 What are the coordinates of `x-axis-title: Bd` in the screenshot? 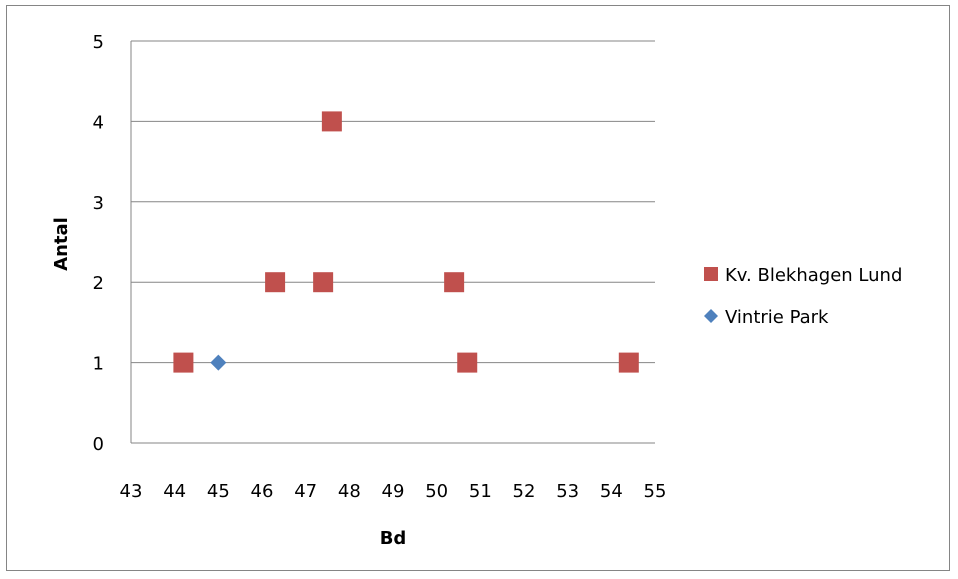 It's located at (393, 538).